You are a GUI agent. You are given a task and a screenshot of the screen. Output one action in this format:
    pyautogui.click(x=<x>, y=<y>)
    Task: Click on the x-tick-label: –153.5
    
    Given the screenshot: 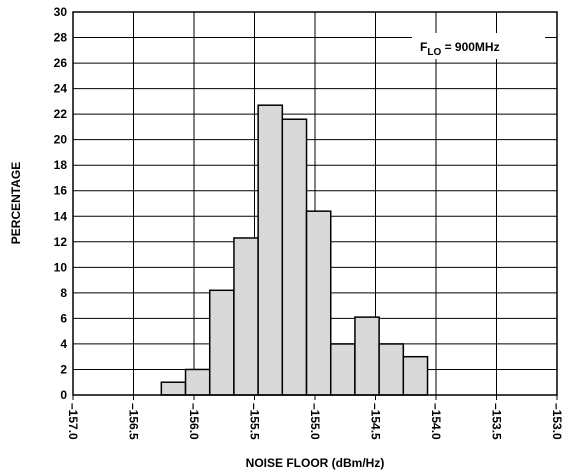 What is the action you would take?
    pyautogui.click(x=497, y=421)
    